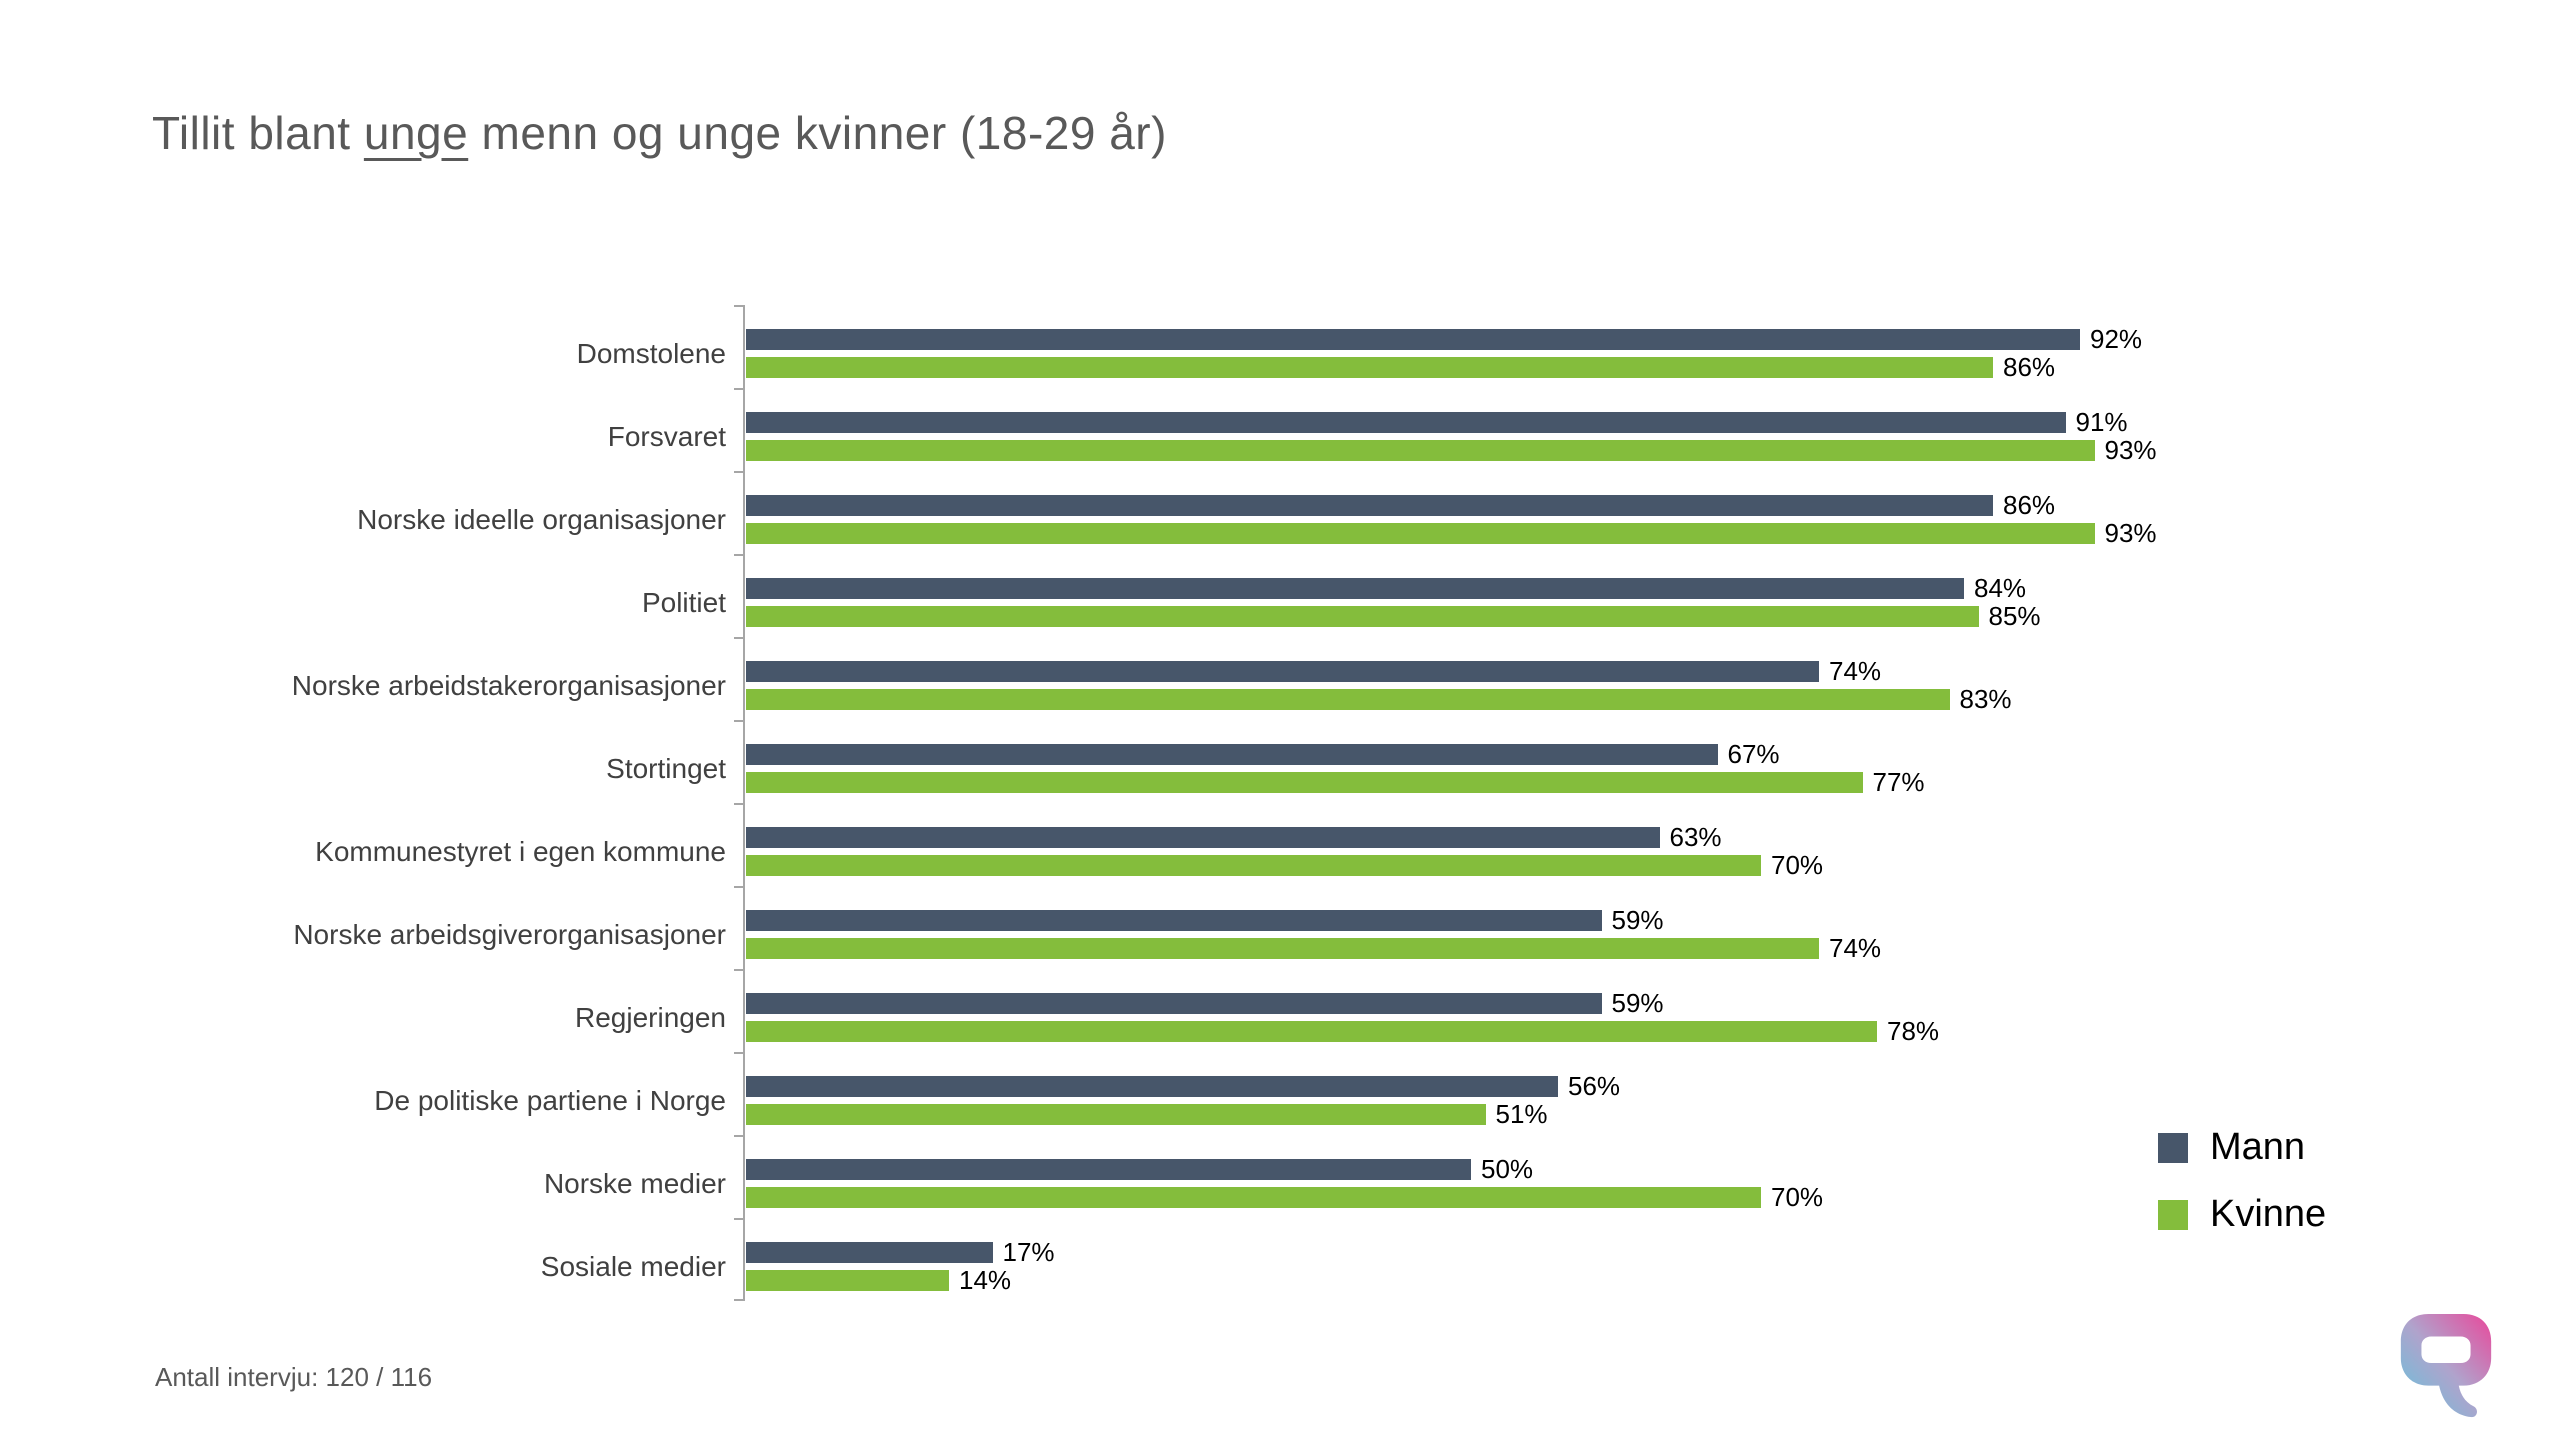 The image size is (2560, 1440). I want to click on bar-pair: 63% 70%, so click(1284, 851).